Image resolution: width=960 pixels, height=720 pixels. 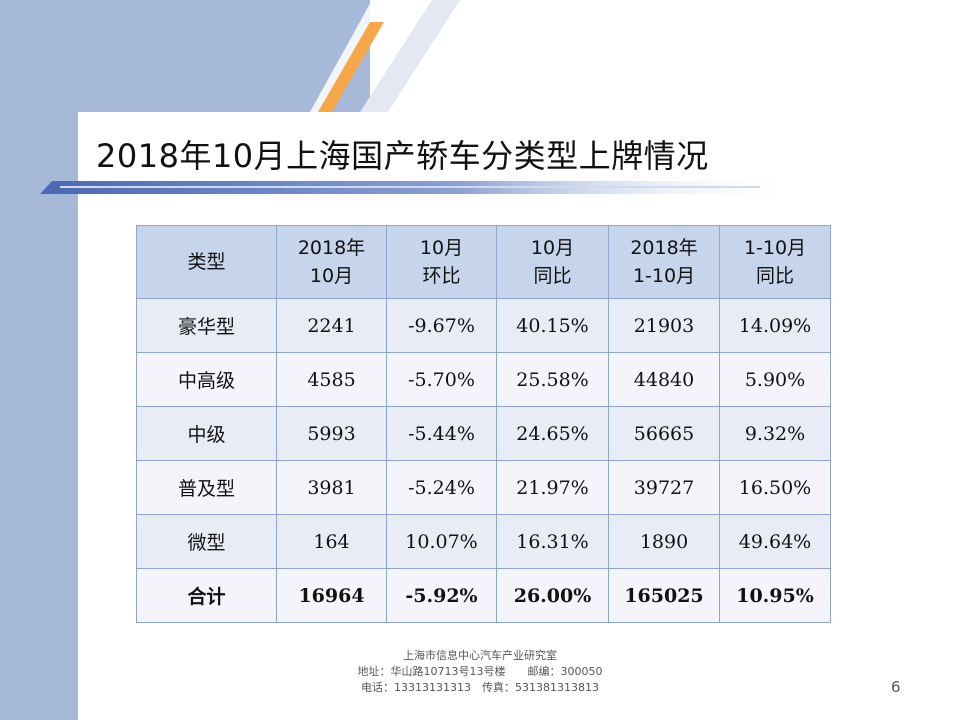 I want to click on header-line: 类型, so click(x=206, y=262).